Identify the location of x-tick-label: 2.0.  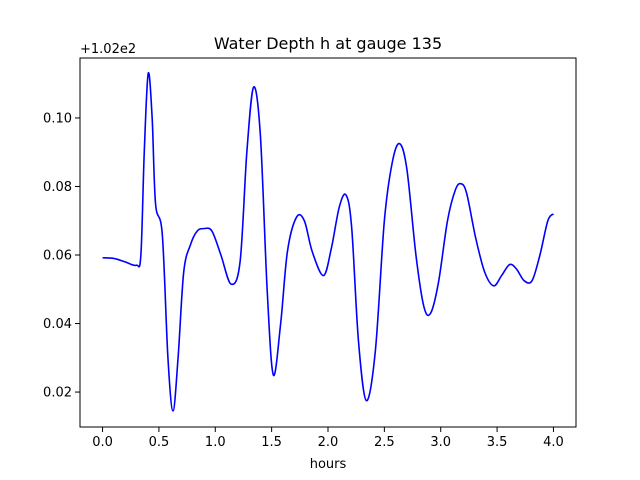
(328, 442).